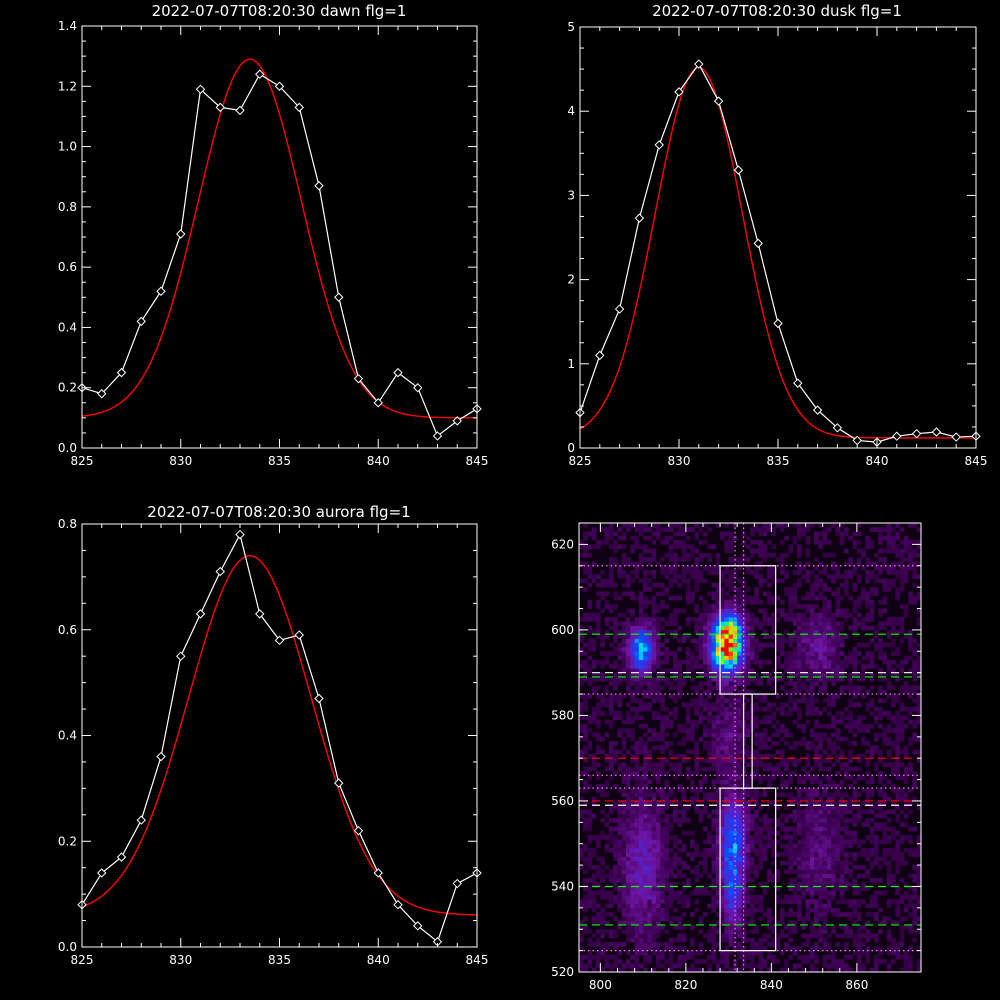 This screenshot has height=1000, width=1000. I want to click on aurora-data-point, so click(339, 783).